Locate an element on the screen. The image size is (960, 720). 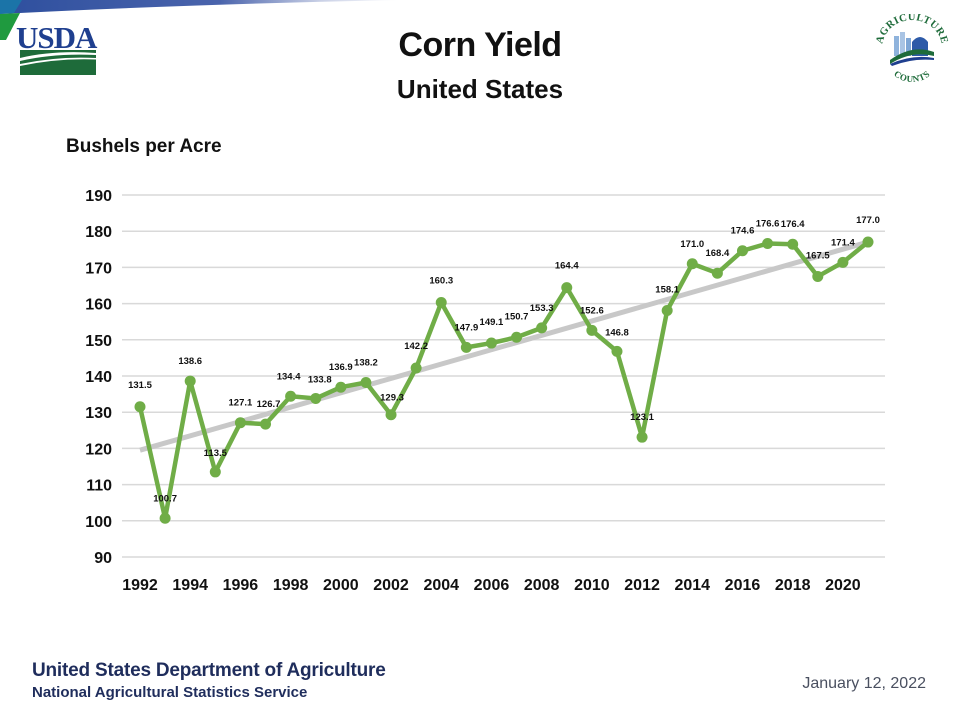
y-axis-ticks: 90 100 110 120 130 140 150 160 170 180 190 is located at coordinates (98, 377).